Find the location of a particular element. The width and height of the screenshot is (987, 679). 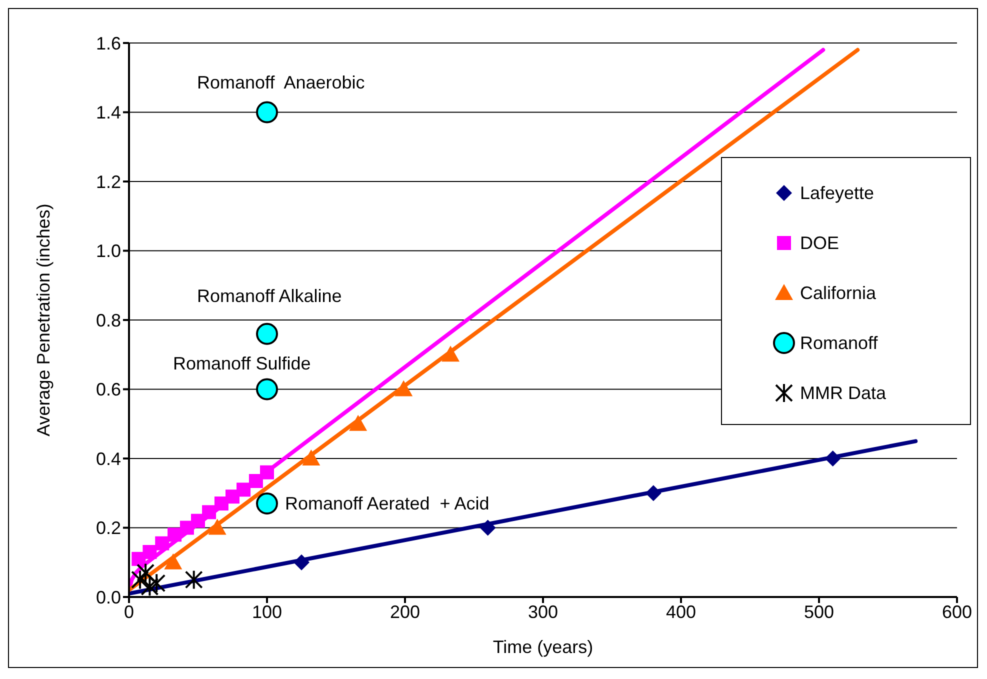

x-tick-label: 500 is located at coordinates (819, 612).